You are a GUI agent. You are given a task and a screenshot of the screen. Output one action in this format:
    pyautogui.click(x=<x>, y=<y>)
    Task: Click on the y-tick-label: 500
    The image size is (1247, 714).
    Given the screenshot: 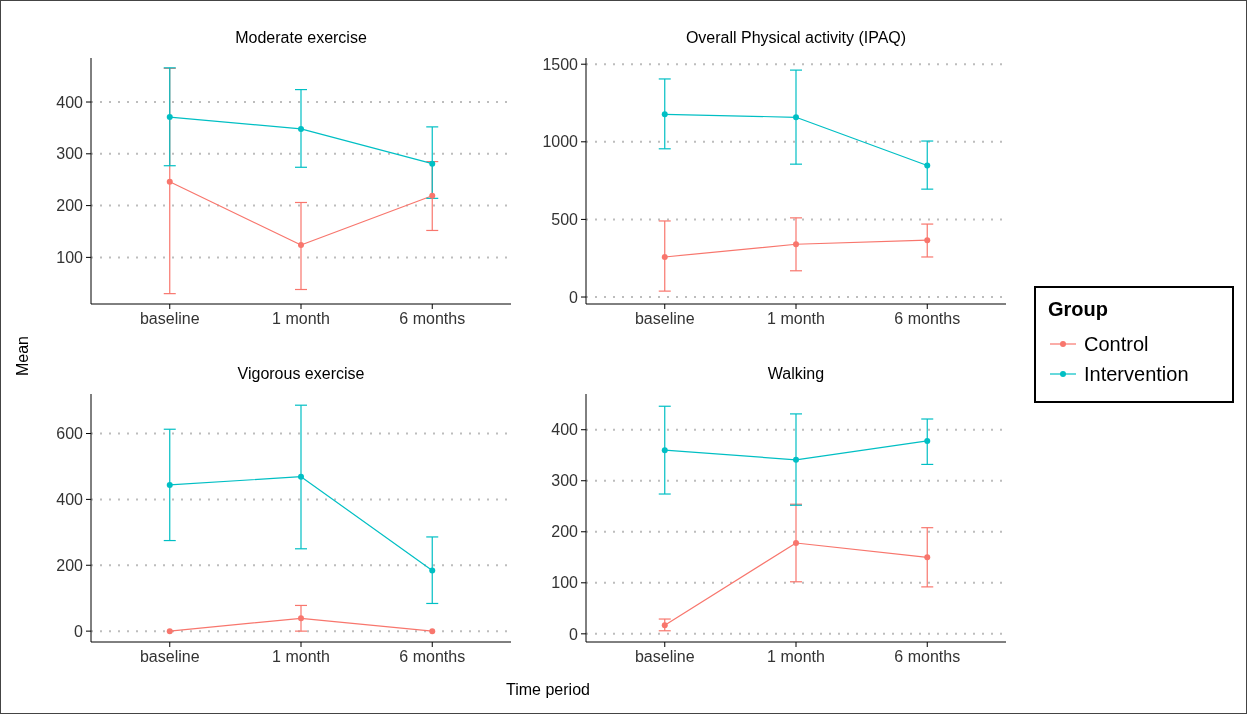 What is the action you would take?
    pyautogui.click(x=565, y=220)
    